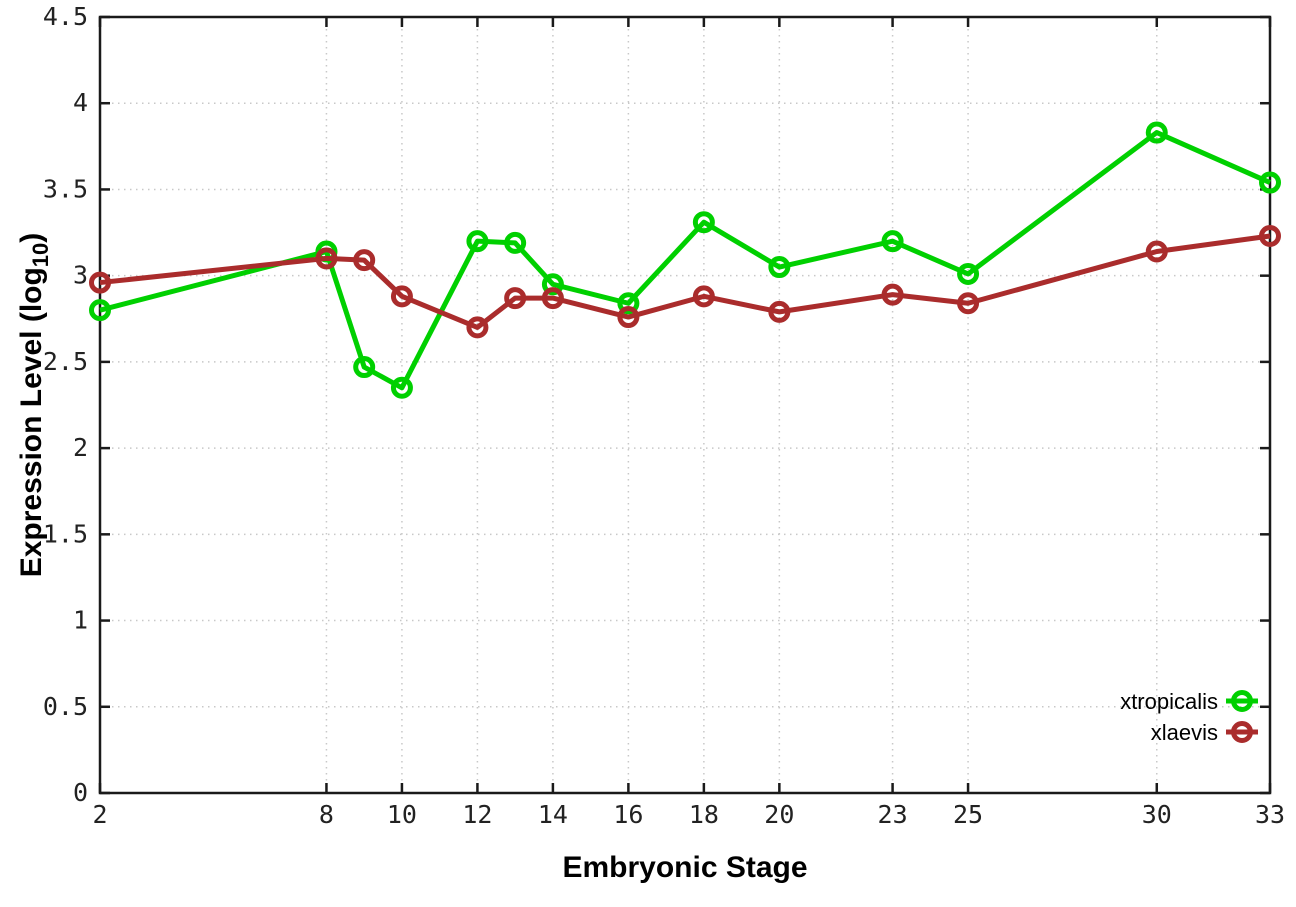 This screenshot has width=1296, height=907. What do you see at coordinates (65, 188) in the screenshot?
I see `y-tick-label: 3.5` at bounding box center [65, 188].